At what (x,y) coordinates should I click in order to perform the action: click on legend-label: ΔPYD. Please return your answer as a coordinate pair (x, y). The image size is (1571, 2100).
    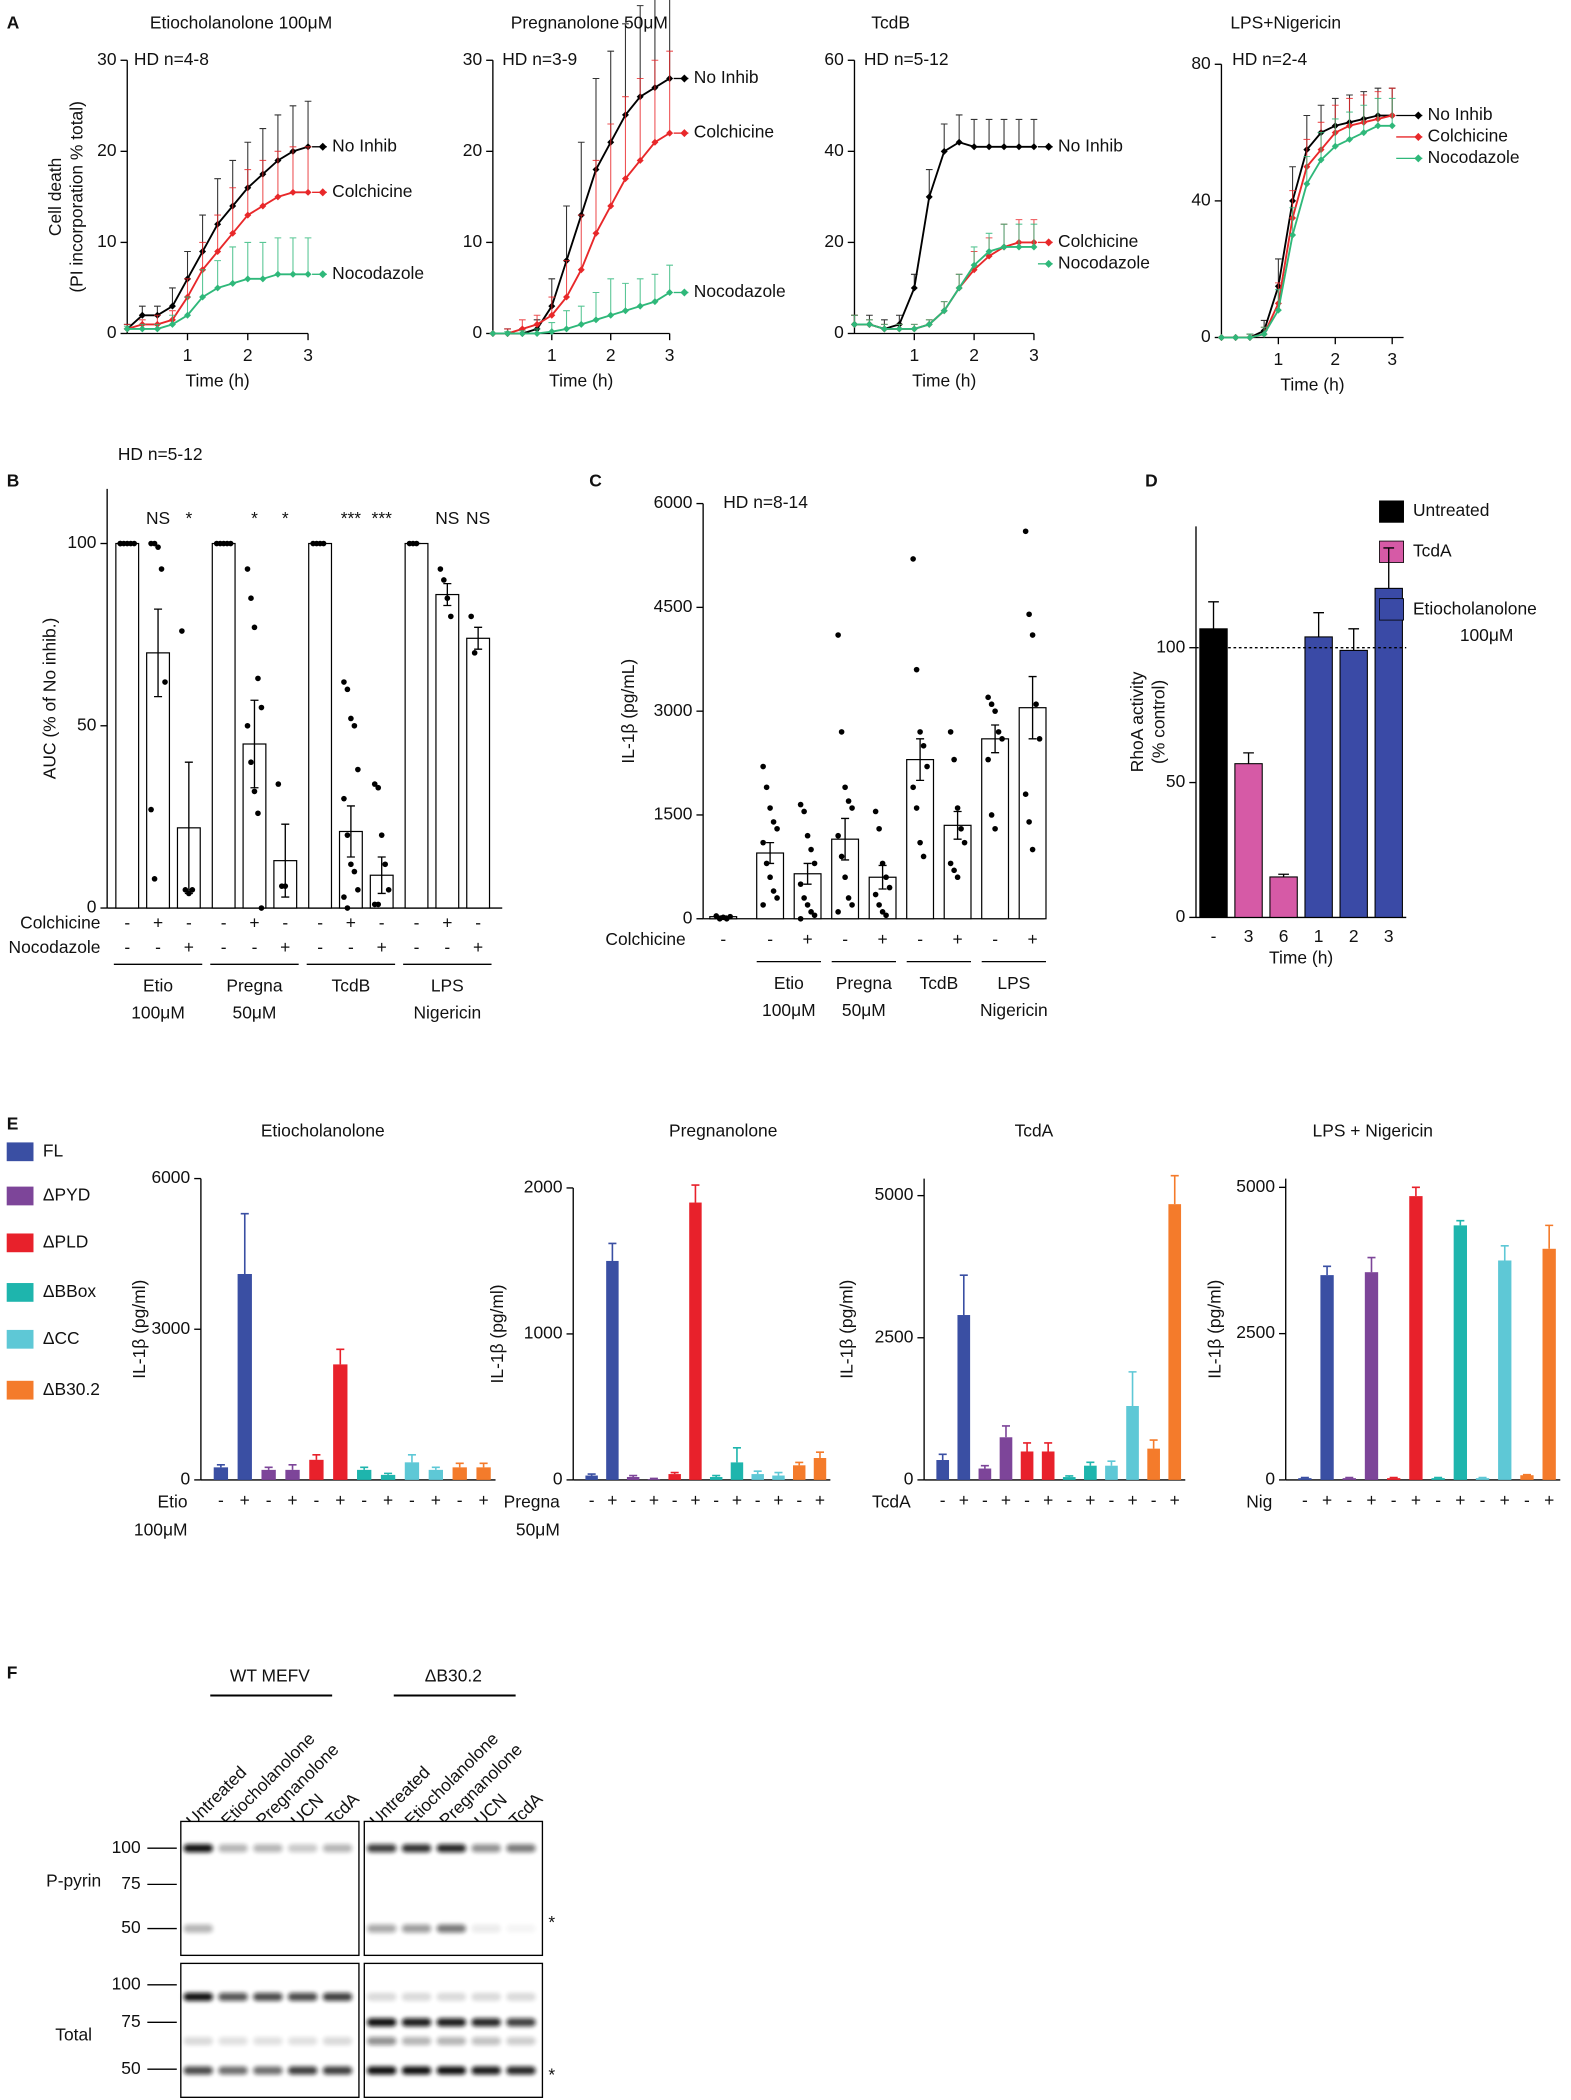
    Looking at the image, I should click on (66, 1195).